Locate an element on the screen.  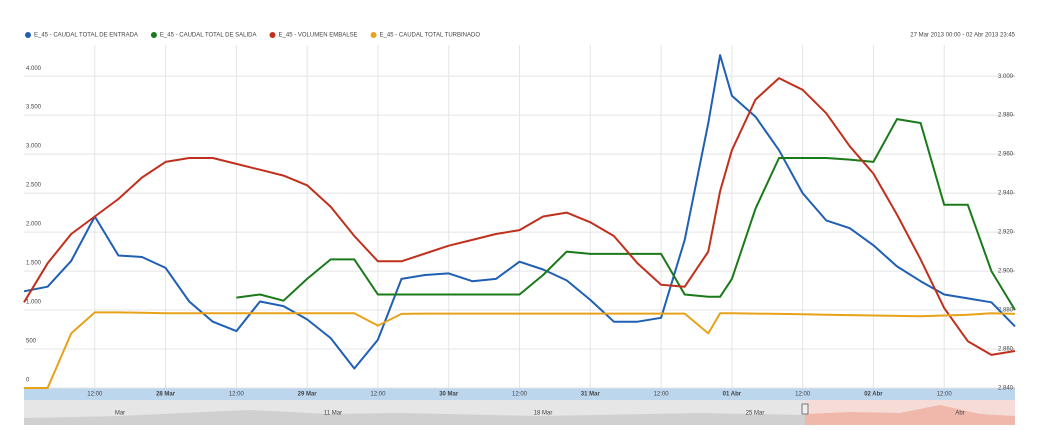
x-tick-label: 29 Mar is located at coordinates (308, 395).